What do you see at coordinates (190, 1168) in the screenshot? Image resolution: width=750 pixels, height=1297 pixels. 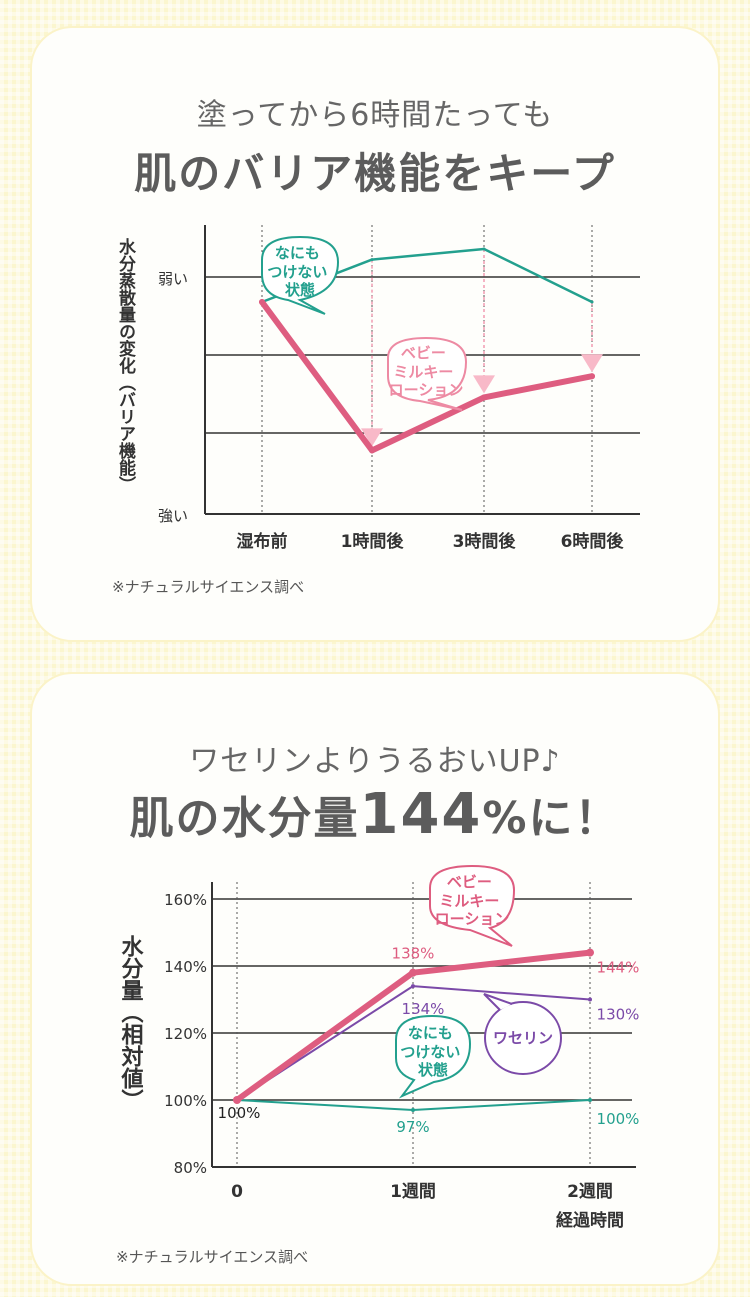 I see `chart2-y-tick: 80%` at bounding box center [190, 1168].